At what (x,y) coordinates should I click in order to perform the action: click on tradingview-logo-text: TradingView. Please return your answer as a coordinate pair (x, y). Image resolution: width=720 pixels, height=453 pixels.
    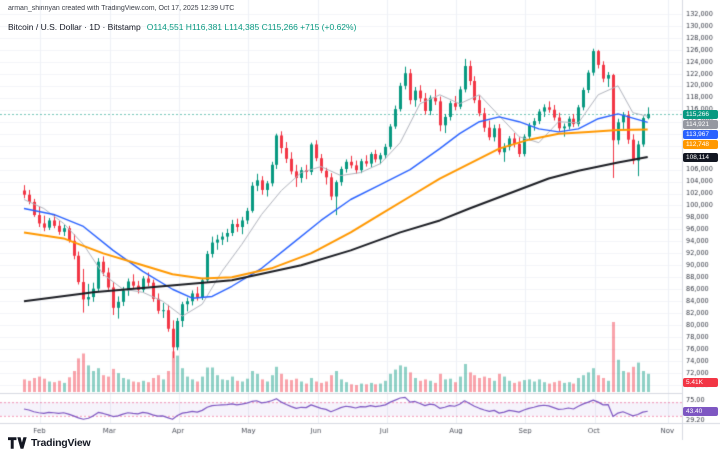
    Looking at the image, I should click on (61, 443).